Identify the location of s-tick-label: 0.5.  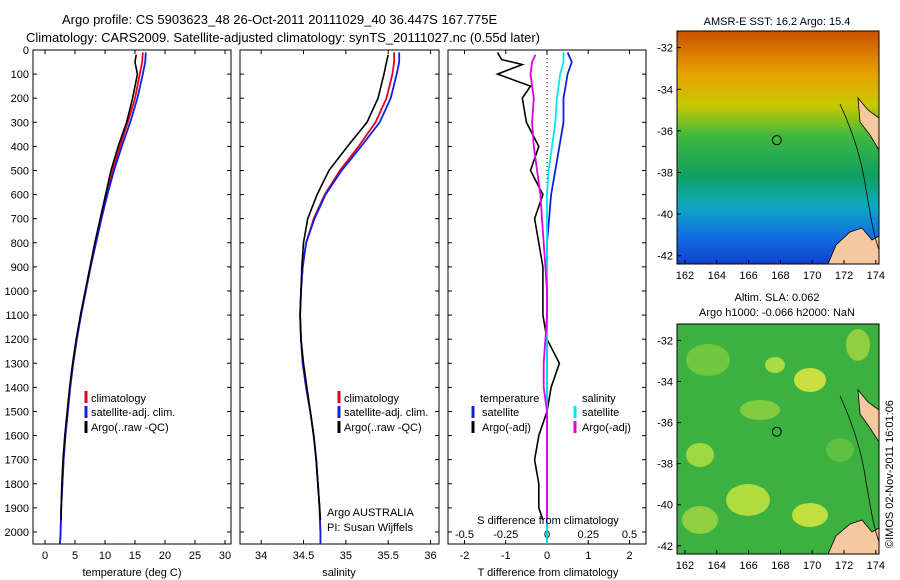
(629, 535).